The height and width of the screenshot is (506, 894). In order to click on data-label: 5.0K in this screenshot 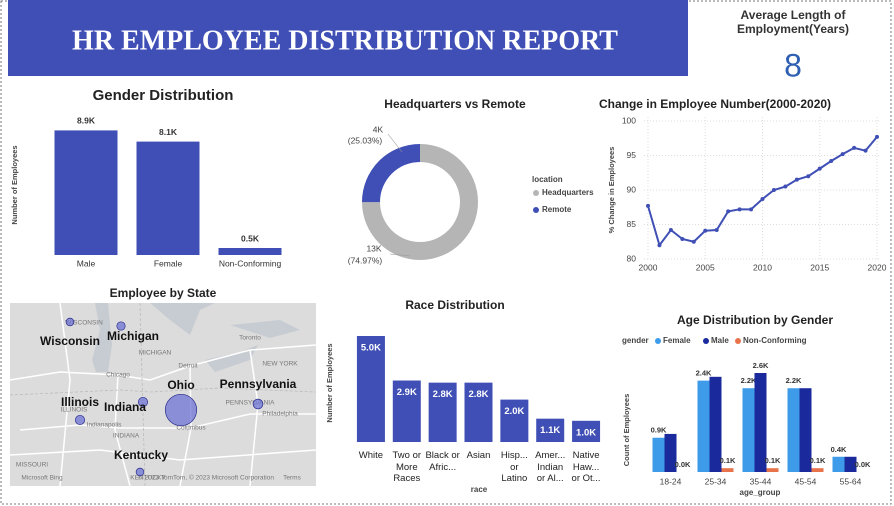, I will do `click(371, 348)`.